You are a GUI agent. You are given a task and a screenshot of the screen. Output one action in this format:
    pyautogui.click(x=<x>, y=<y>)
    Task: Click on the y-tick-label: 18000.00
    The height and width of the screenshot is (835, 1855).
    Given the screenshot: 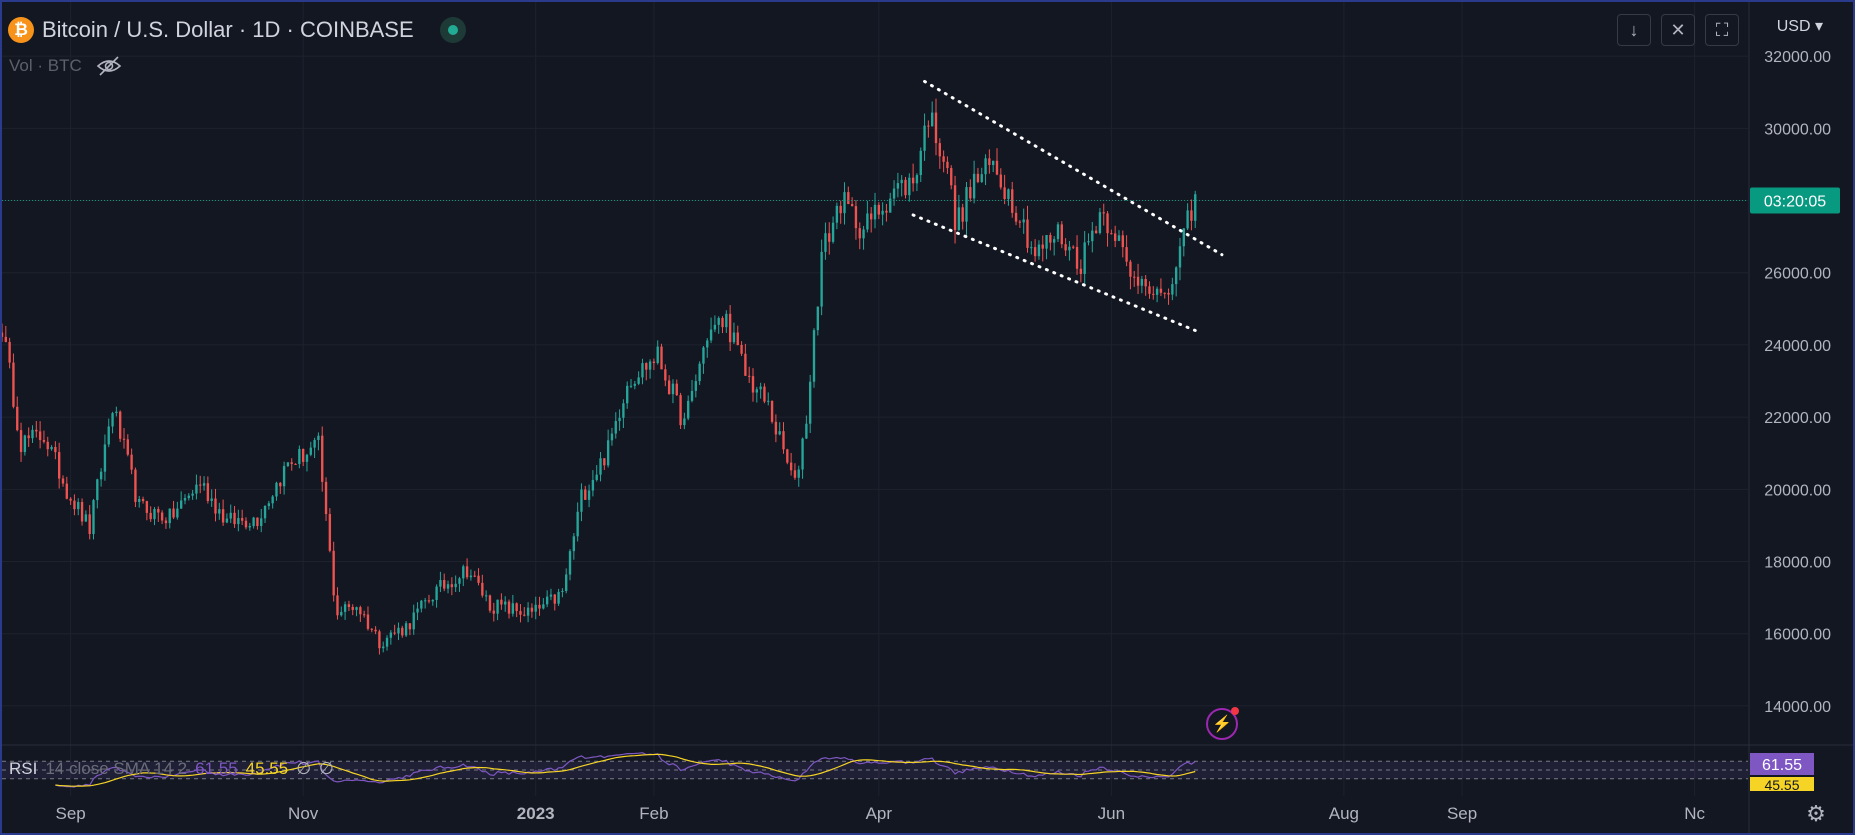 What is the action you would take?
    pyautogui.click(x=1797, y=563)
    